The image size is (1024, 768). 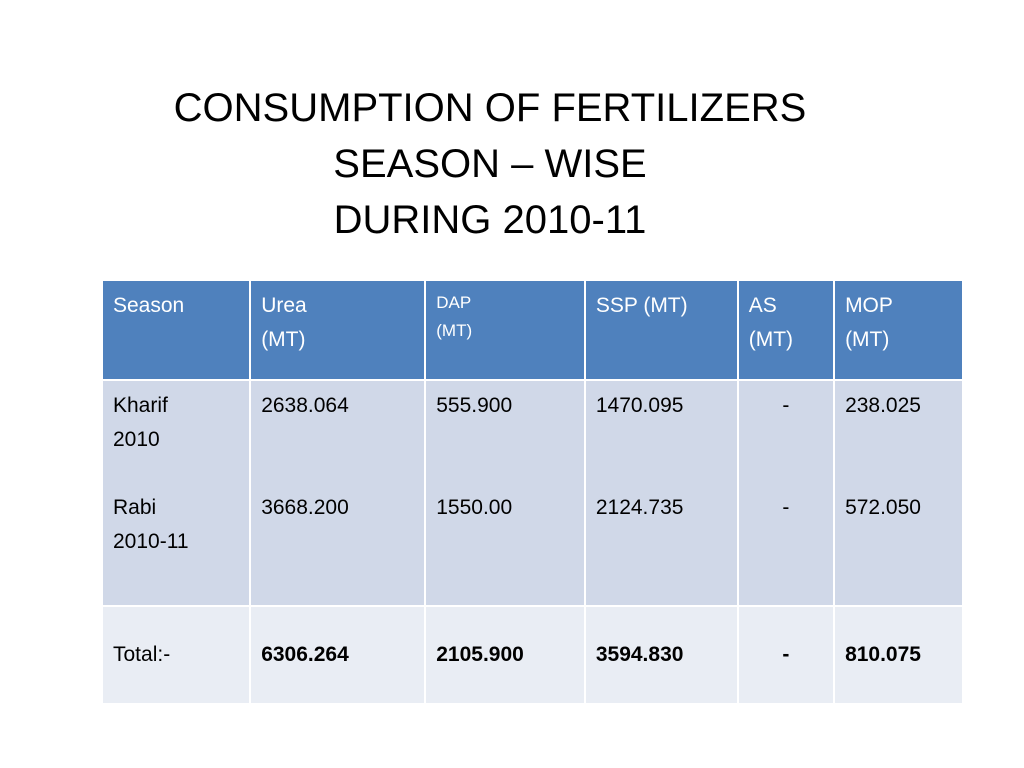 What do you see at coordinates (505, 655) in the screenshot?
I see `total-dap: 2105.900` at bounding box center [505, 655].